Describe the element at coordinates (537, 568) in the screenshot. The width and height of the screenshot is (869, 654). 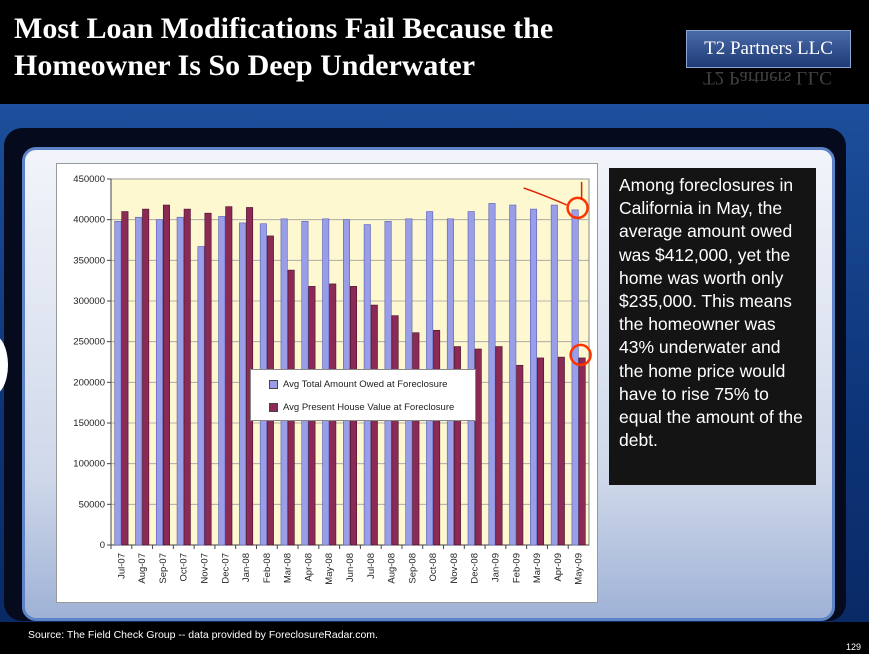
I see `x-tick-label: Mar-09` at that location.